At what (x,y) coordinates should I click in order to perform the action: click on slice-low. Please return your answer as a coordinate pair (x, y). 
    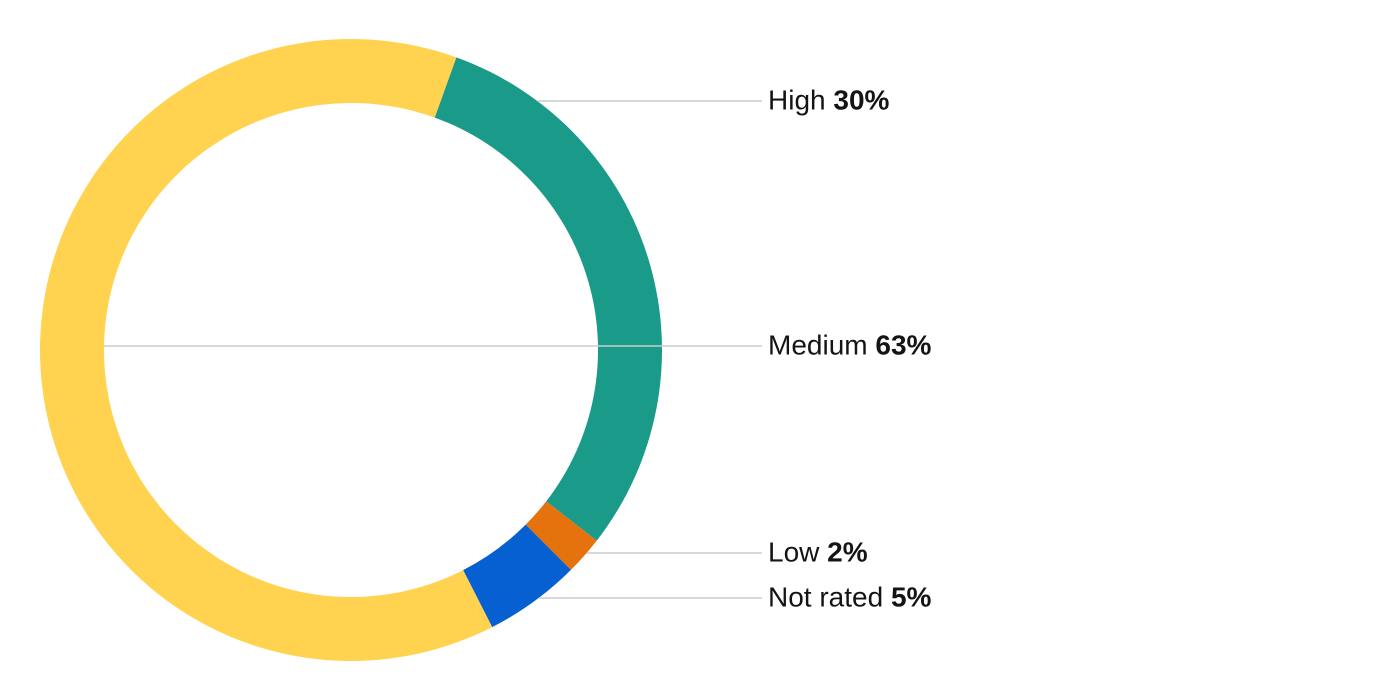
    Looking at the image, I should click on (561, 535).